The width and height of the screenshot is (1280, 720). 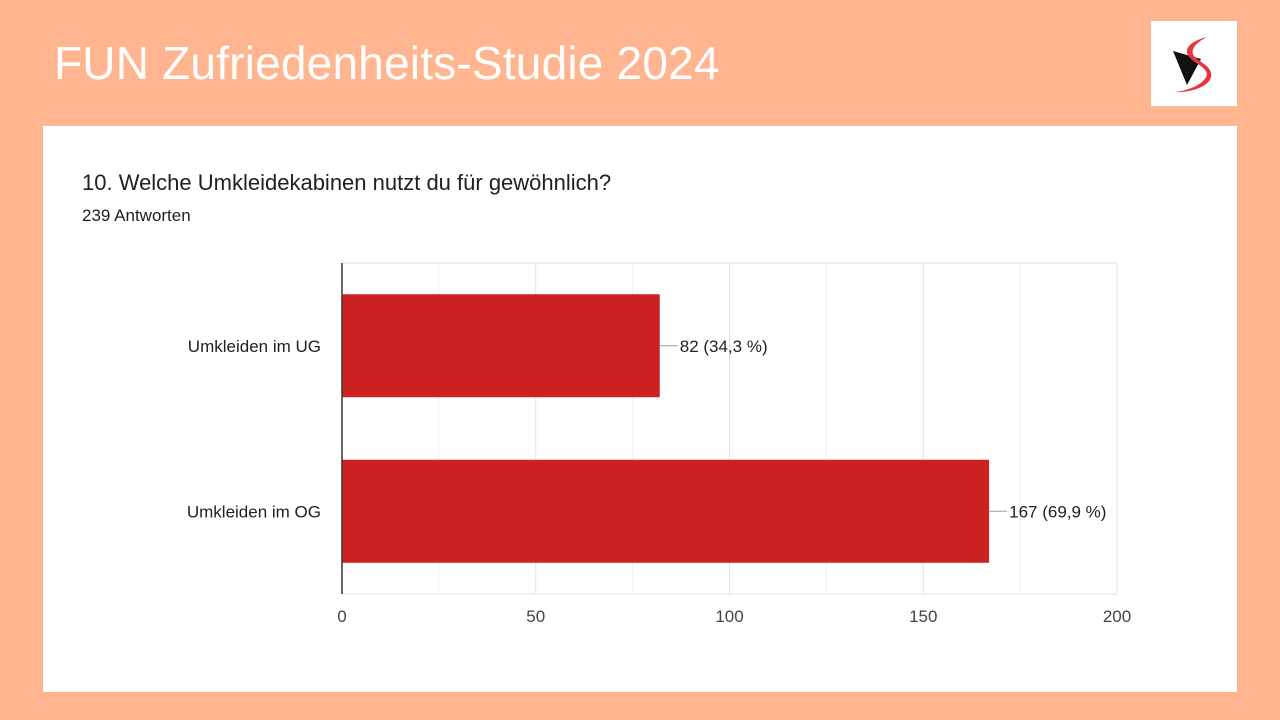 What do you see at coordinates (724, 346) in the screenshot?
I see `value-label: 82 (34,3 %)` at bounding box center [724, 346].